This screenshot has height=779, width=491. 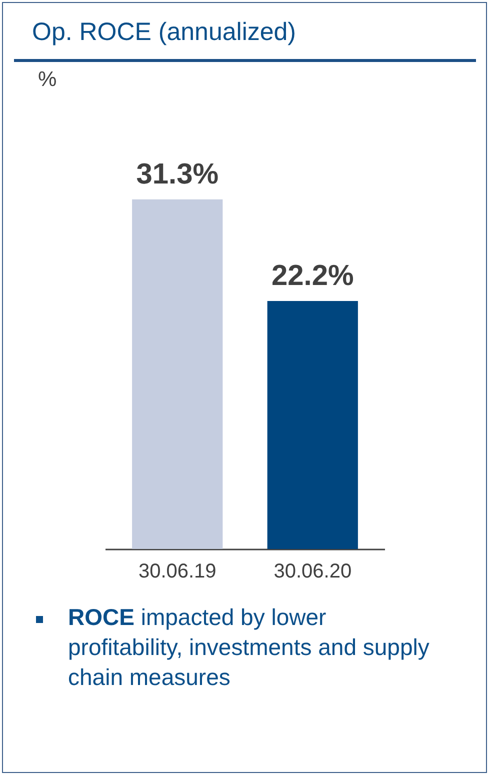 I want to click on chart-title: Op. ROCE (annualized), so click(x=164, y=32).